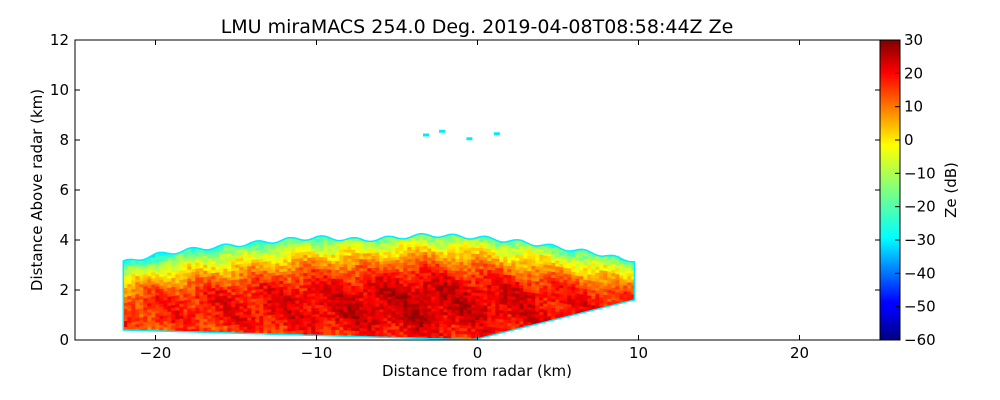 This screenshot has width=1000, height=400. What do you see at coordinates (913, 40) in the screenshot?
I see `colorbar-tick-label: 30` at bounding box center [913, 40].